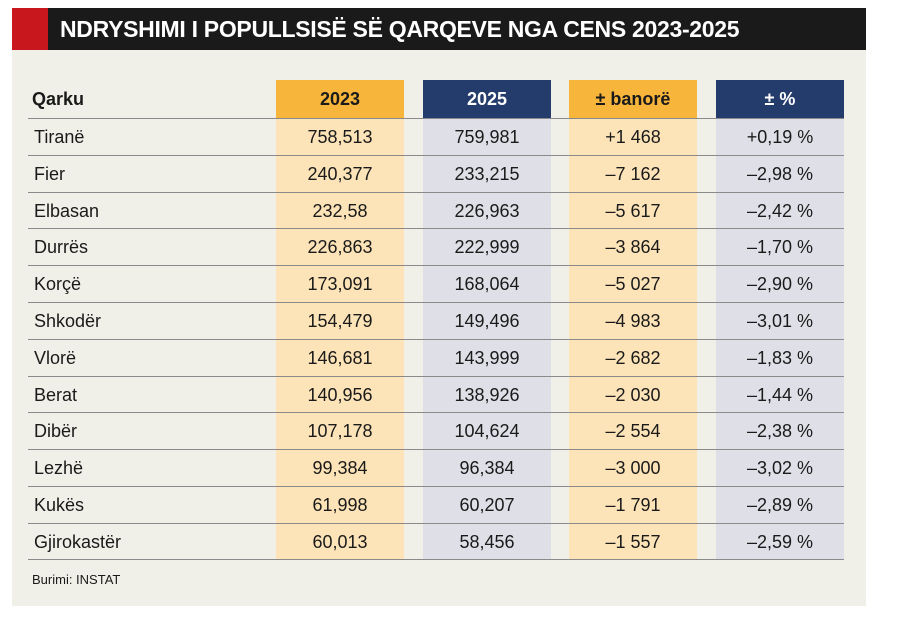  Describe the element at coordinates (340, 247) in the screenshot. I see `cell-2023: 226,863` at that location.